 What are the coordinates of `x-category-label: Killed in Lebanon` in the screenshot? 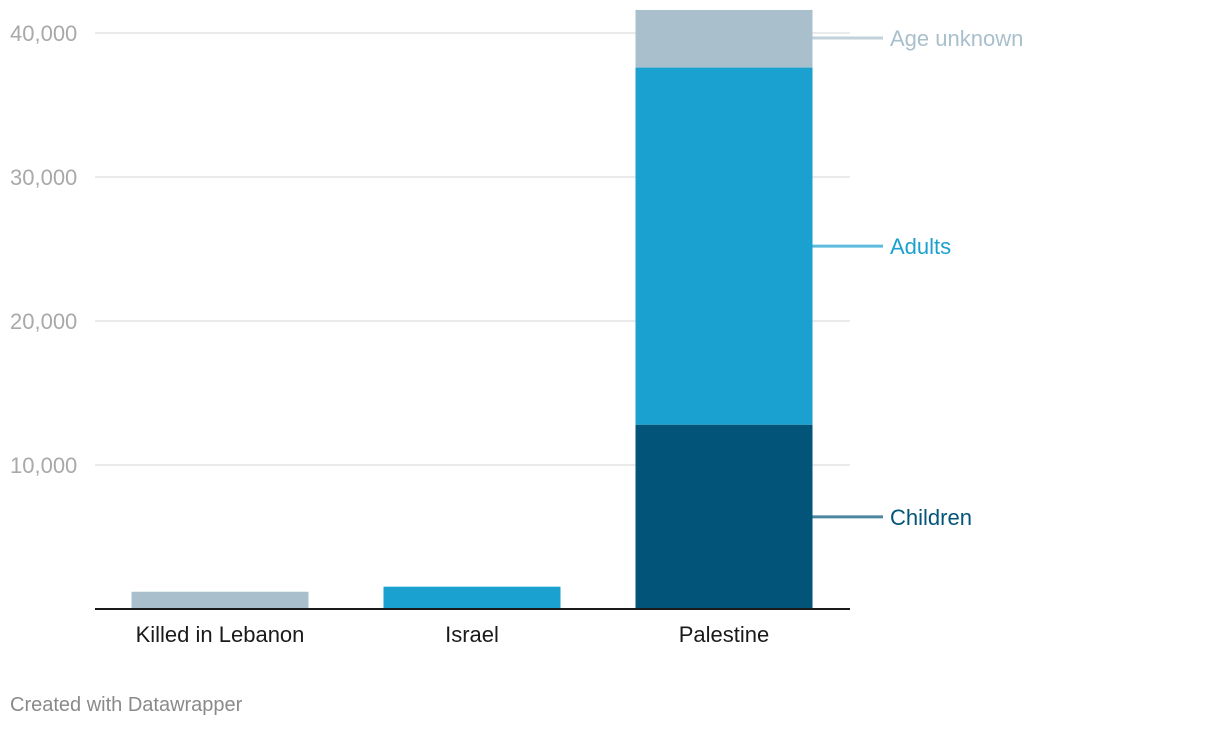 It's located at (220, 634).